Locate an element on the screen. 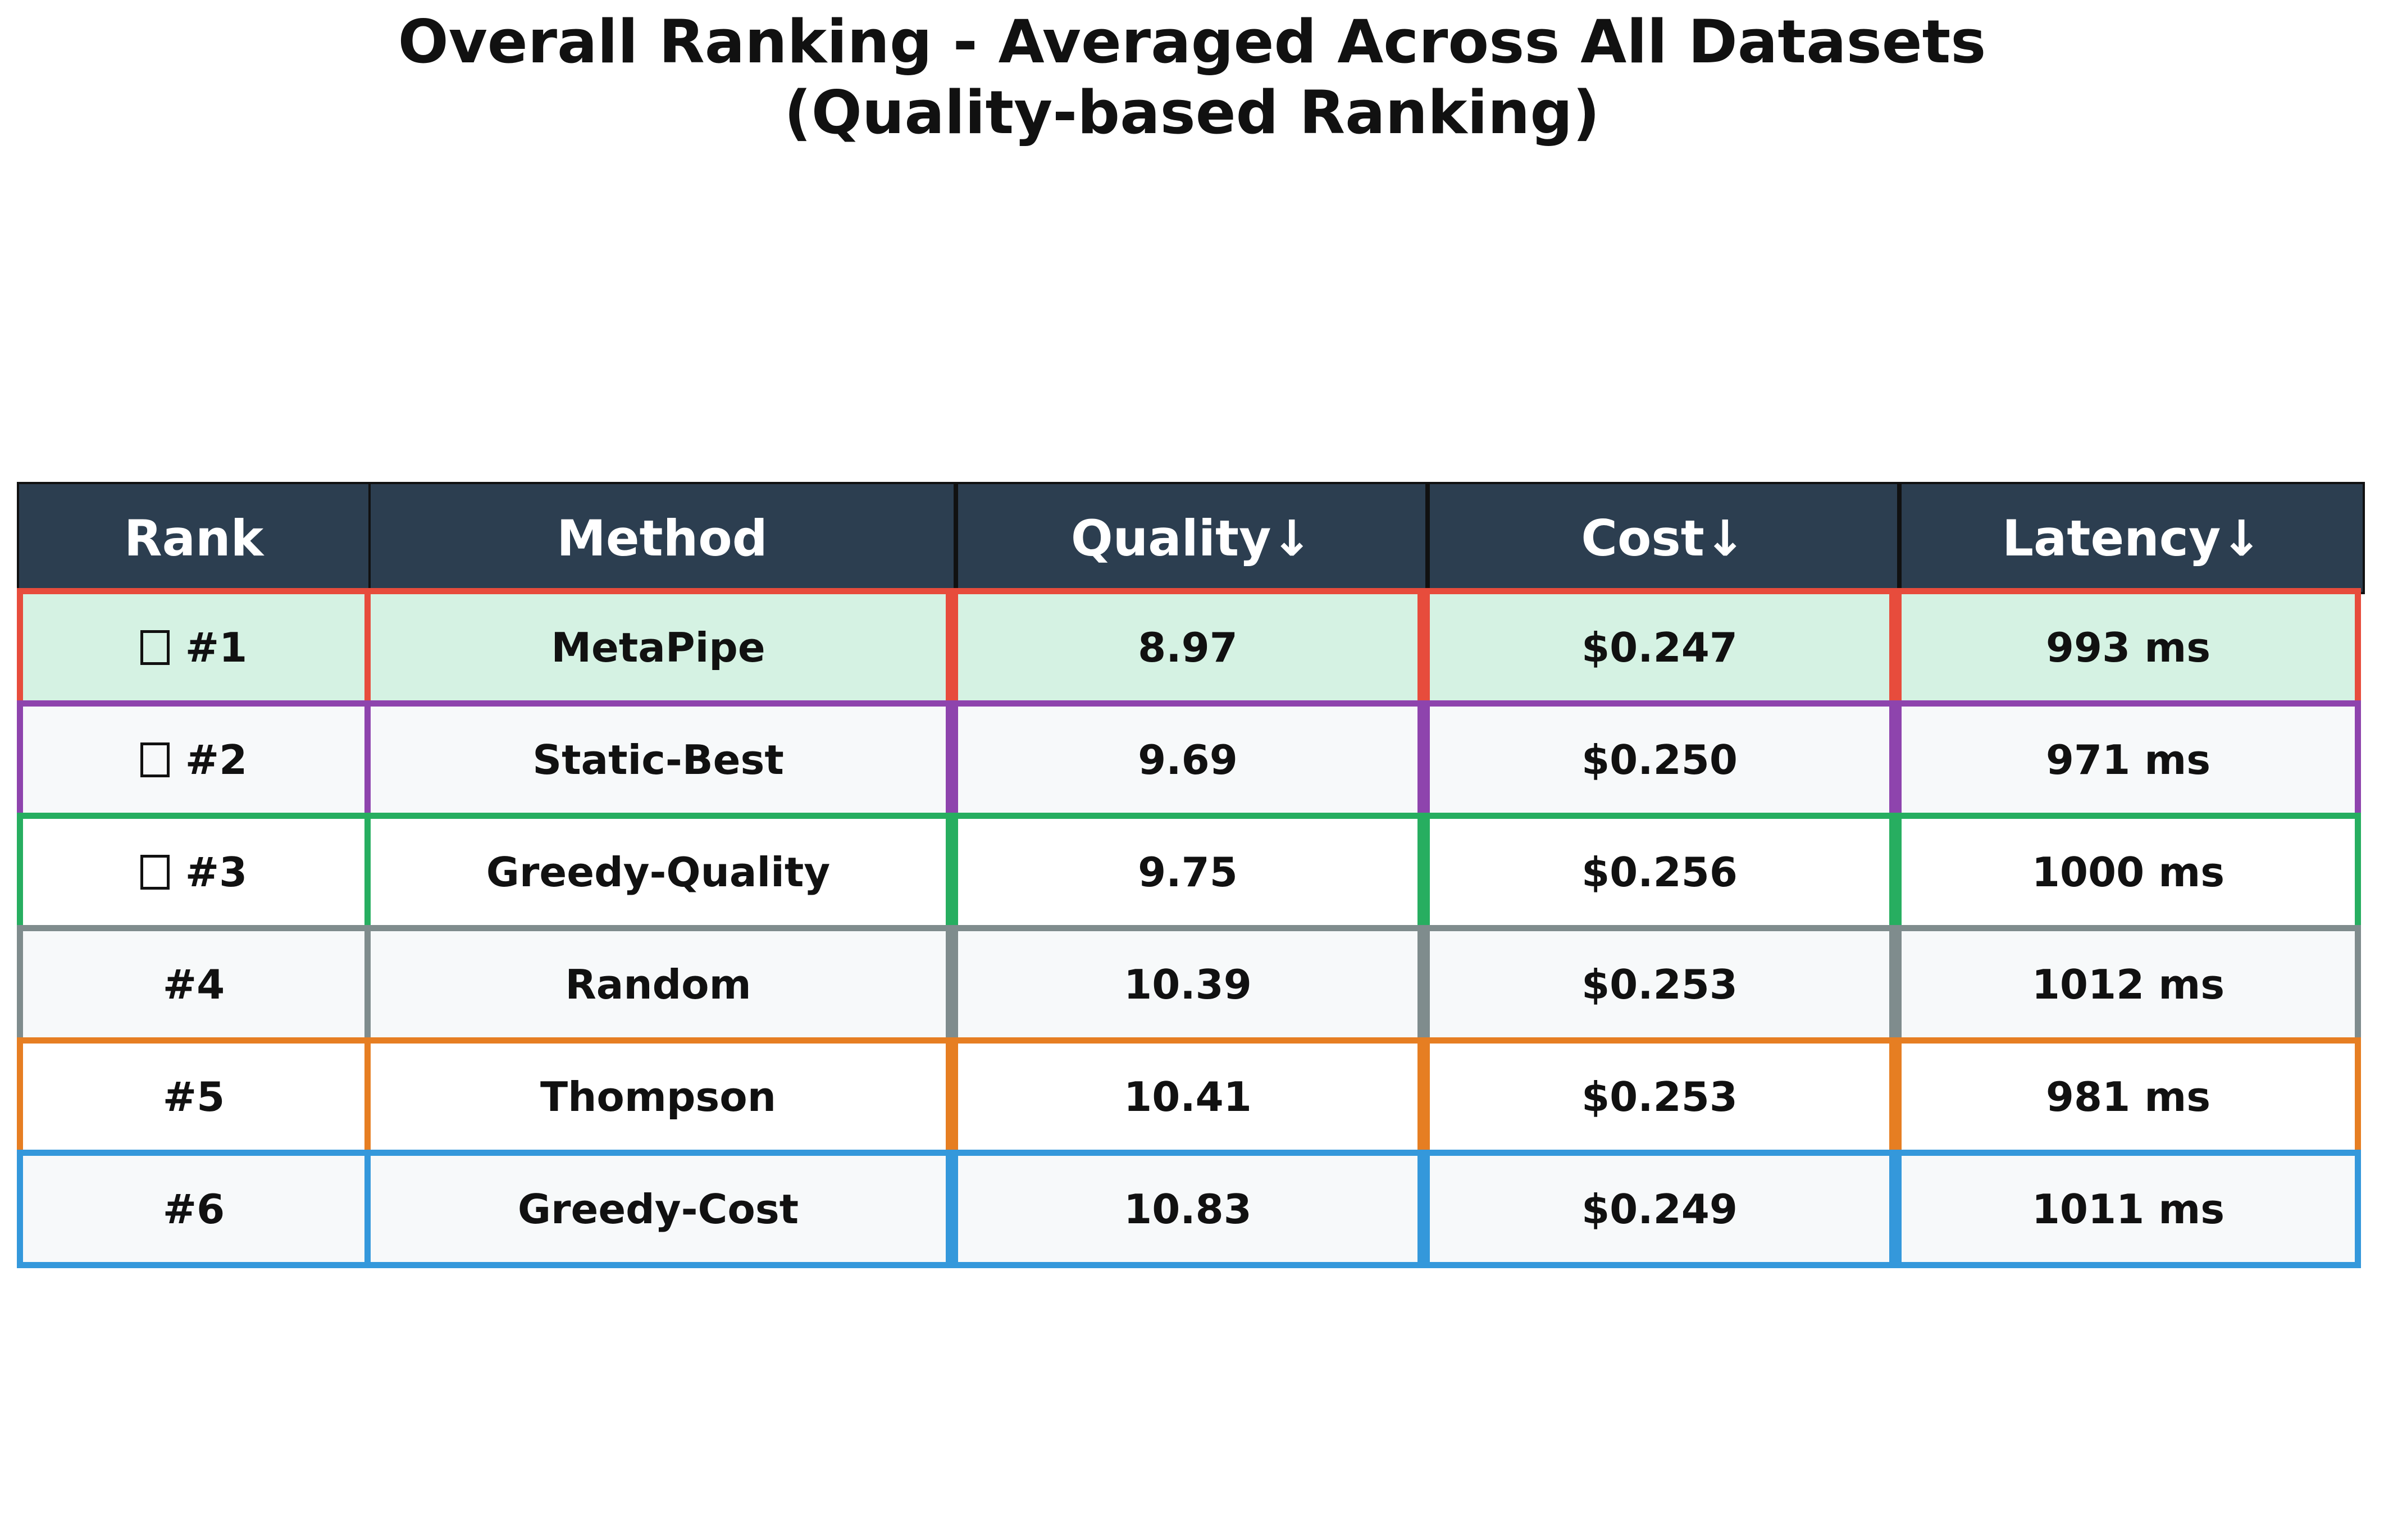  rank-cell: #1 is located at coordinates (194, 647).